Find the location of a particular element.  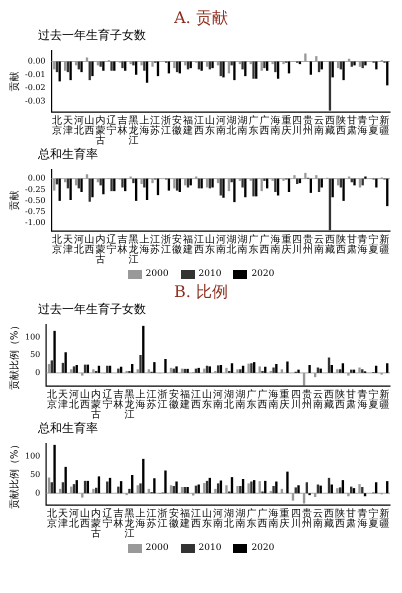

x-tick-label: 辽宁 is located at coordinates (111, 245).